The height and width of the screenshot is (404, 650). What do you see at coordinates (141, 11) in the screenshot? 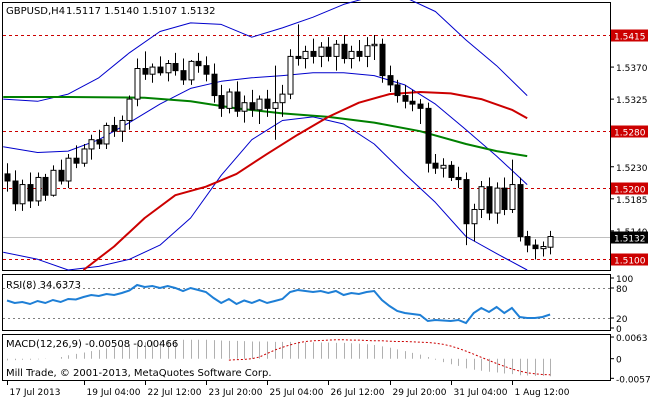
I see `ohlc-label: 1.5117 1.5140 1.5107 1.5132` at bounding box center [141, 11].